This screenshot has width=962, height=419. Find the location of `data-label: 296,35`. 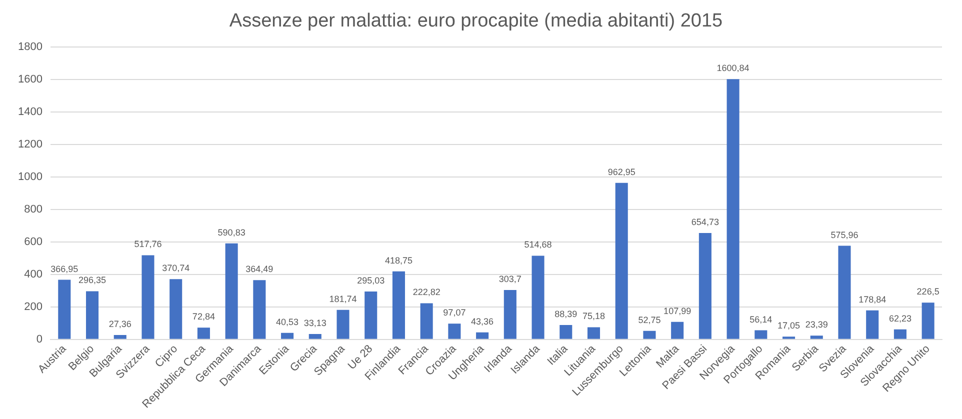

data-label: 296,35 is located at coordinates (92, 280).